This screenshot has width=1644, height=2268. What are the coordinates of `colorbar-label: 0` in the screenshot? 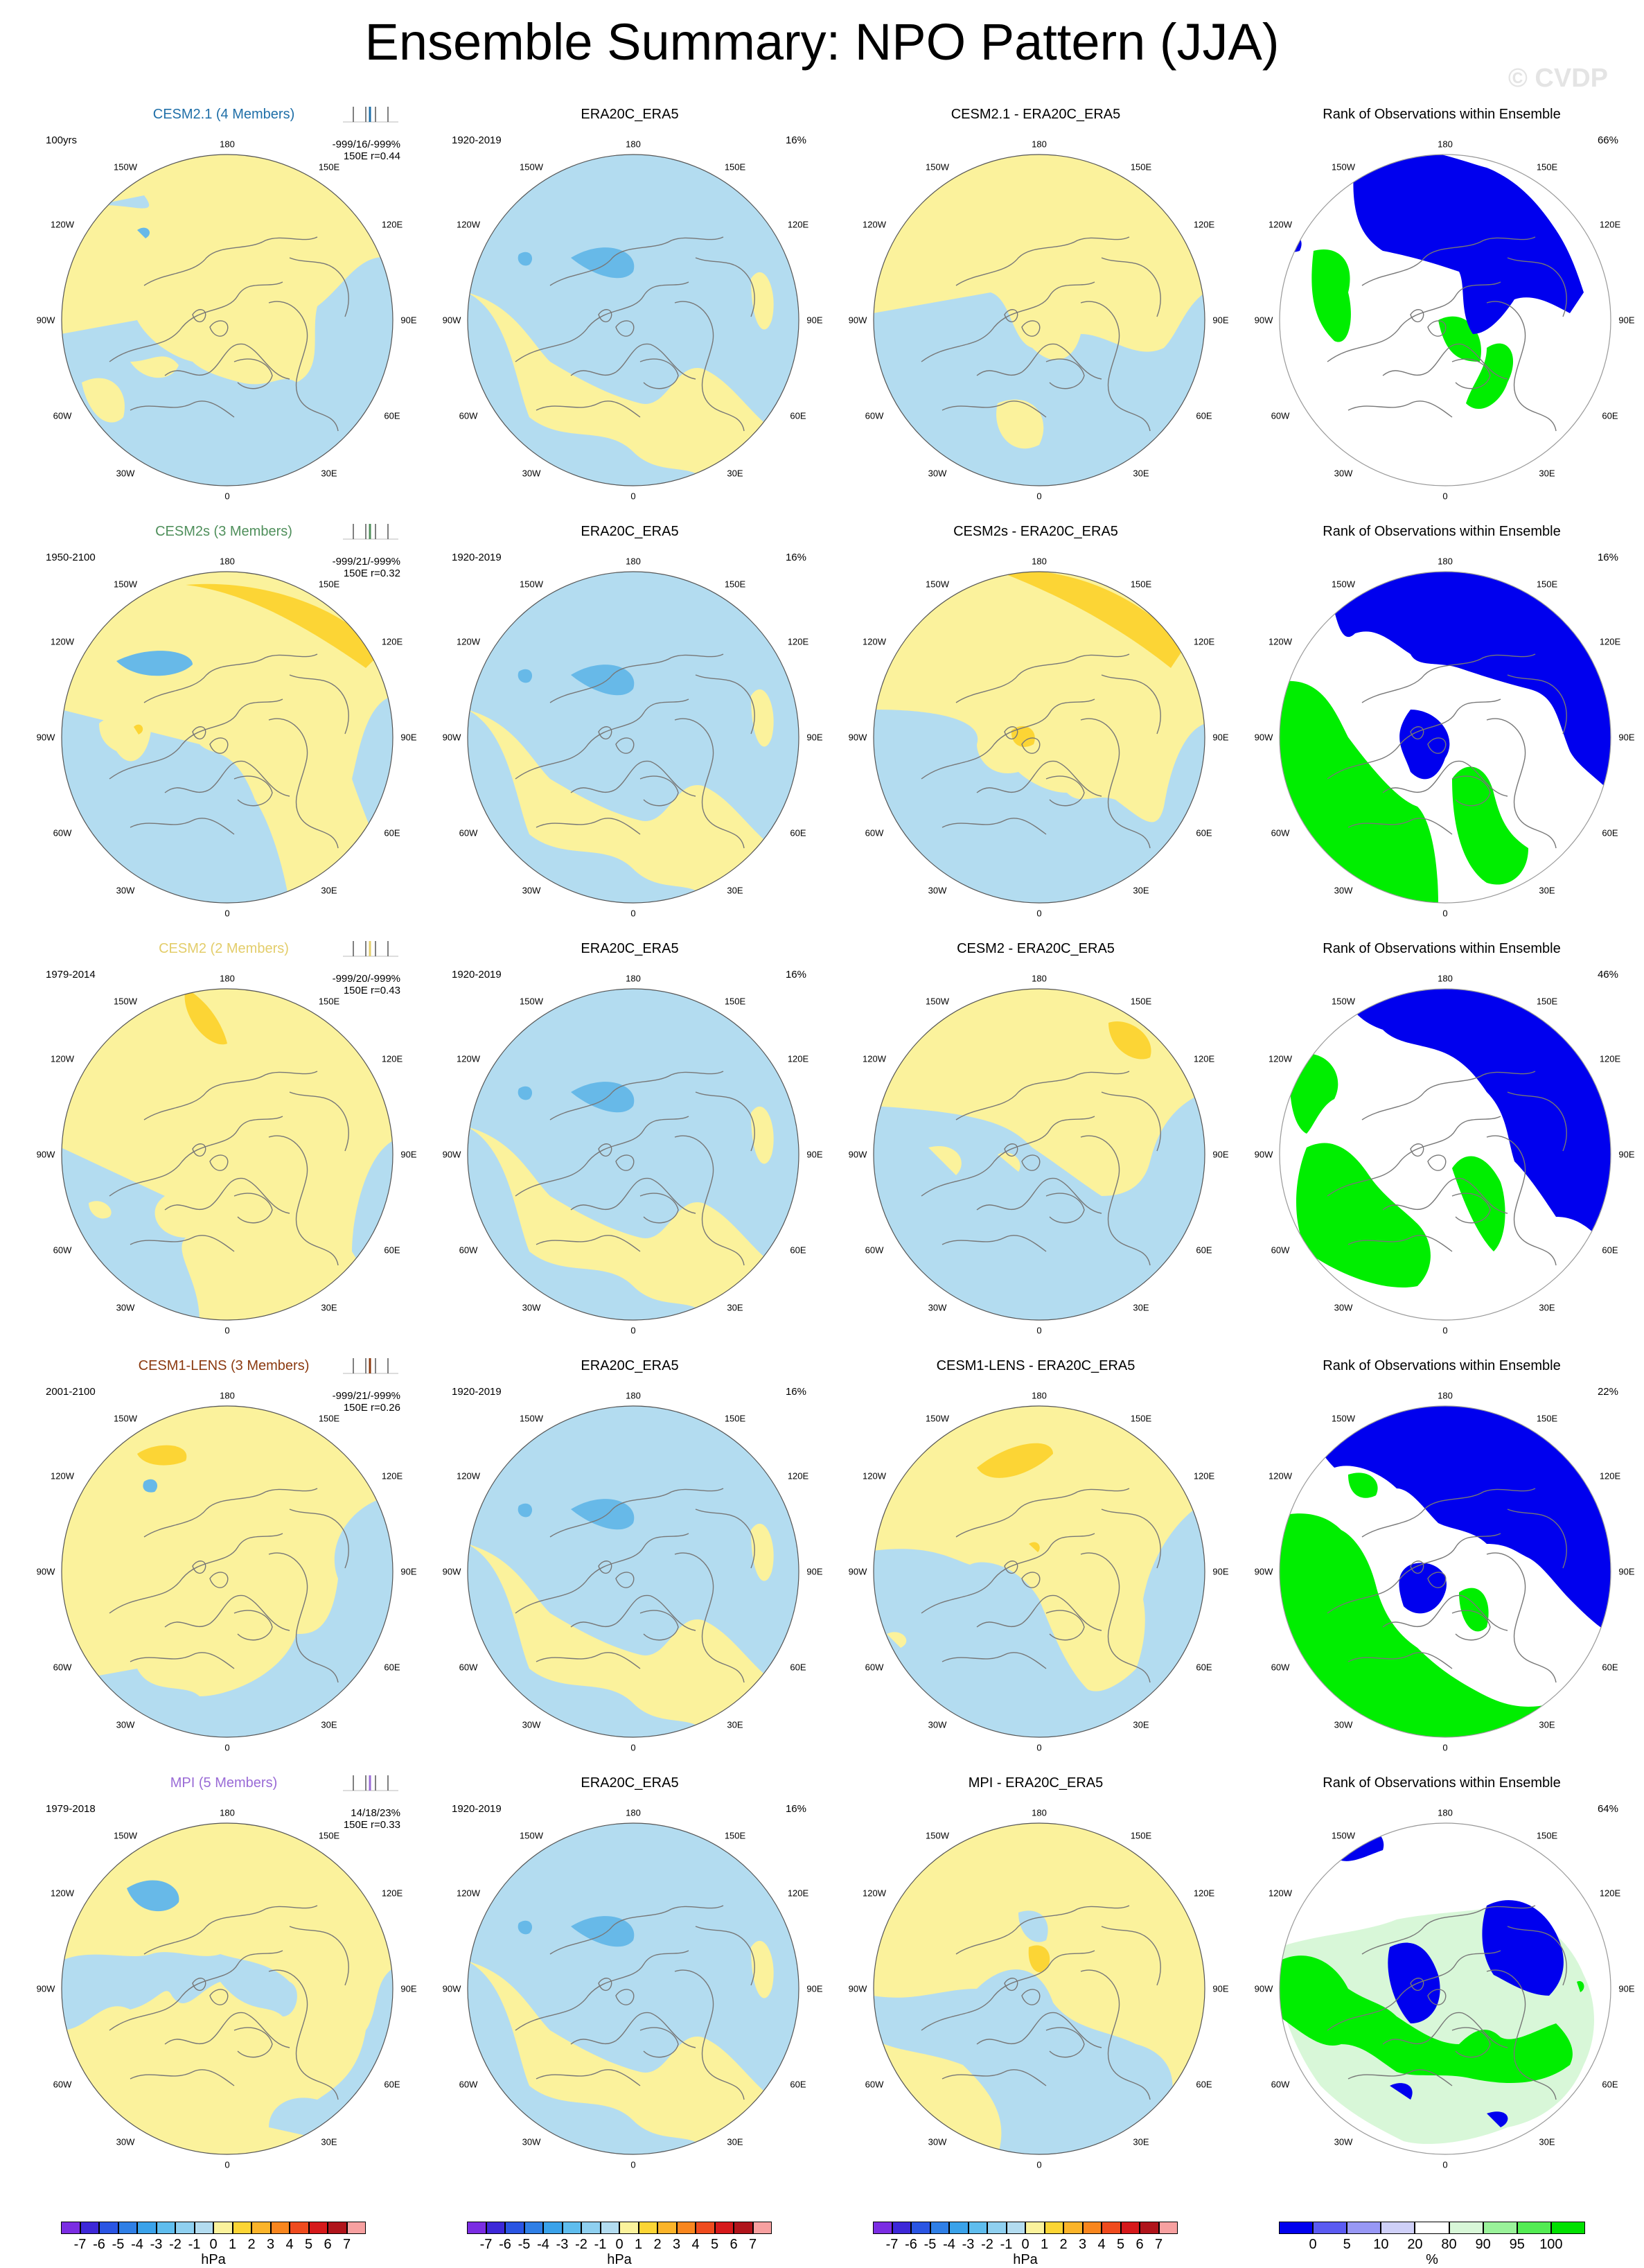 It's located at (619, 2244).